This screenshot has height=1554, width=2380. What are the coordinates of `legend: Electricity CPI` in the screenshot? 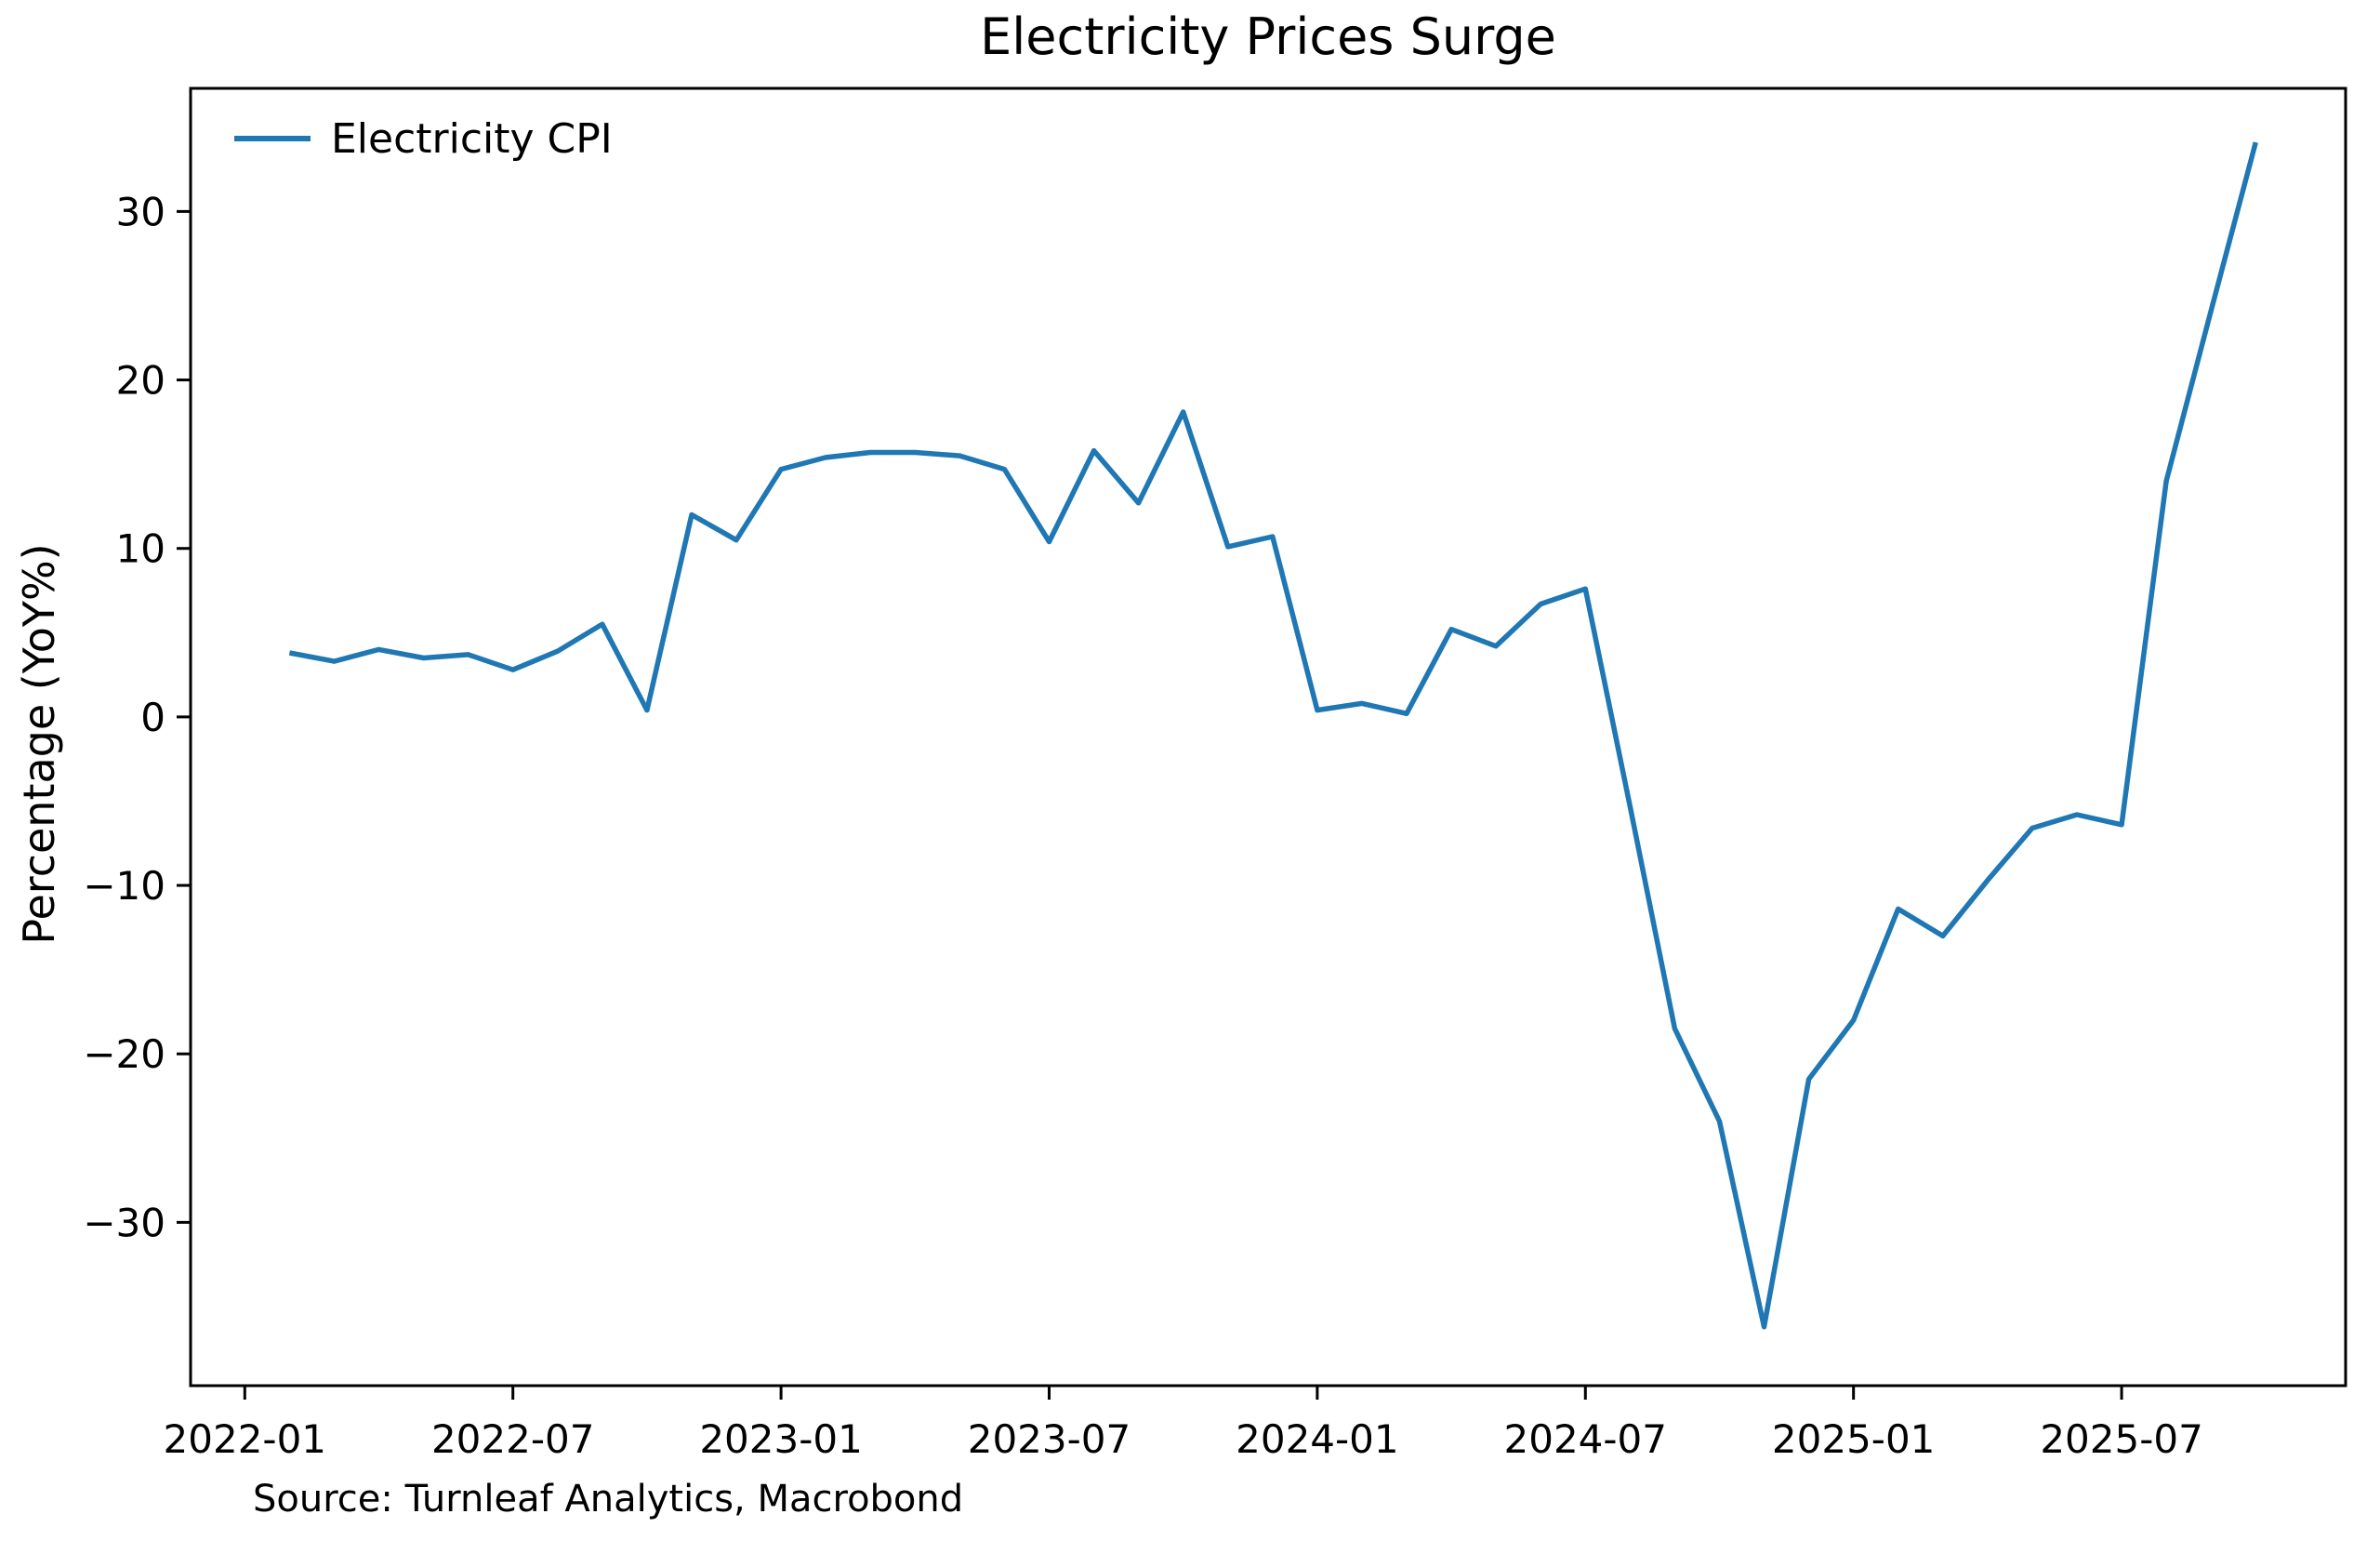 It's located at (423, 139).